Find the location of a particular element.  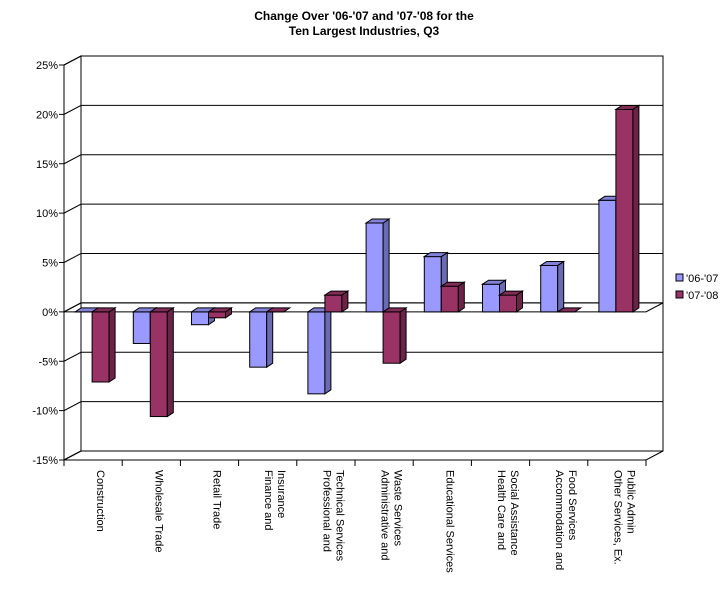

x-category-label: Social Assistance is located at coordinates (514, 513).